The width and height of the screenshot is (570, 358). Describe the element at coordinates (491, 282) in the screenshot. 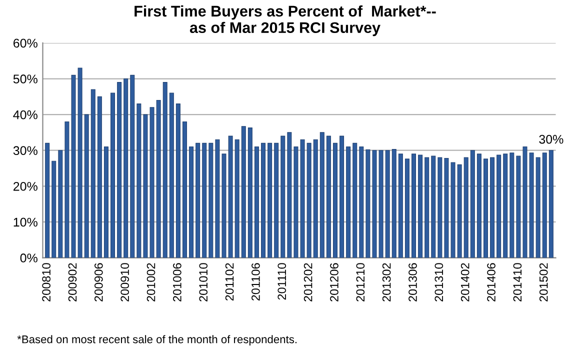

I see `x-tick-label: 201406` at that location.